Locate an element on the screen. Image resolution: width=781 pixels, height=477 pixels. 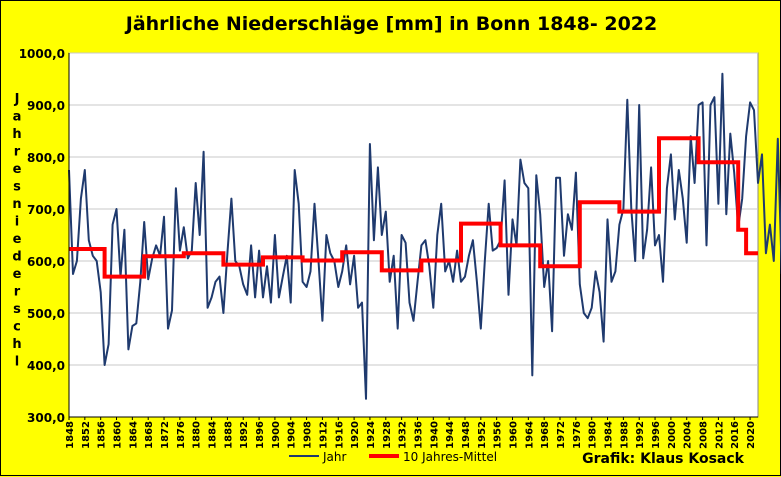
x-tick-label: 1984 is located at coordinates (609, 435).